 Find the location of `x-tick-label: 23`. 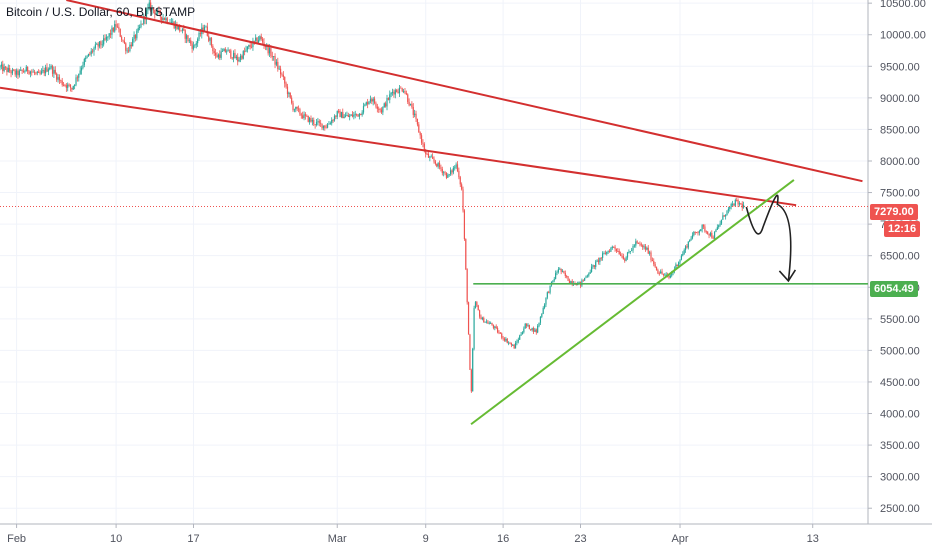

x-tick-label: 23 is located at coordinates (580, 539).